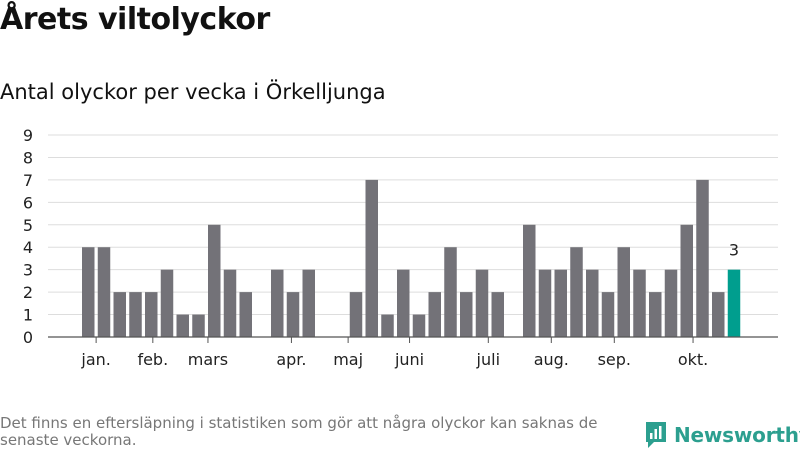 This screenshot has height=452, width=800. What do you see at coordinates (409, 359) in the screenshot?
I see `x-tick-label: juni` at bounding box center [409, 359].